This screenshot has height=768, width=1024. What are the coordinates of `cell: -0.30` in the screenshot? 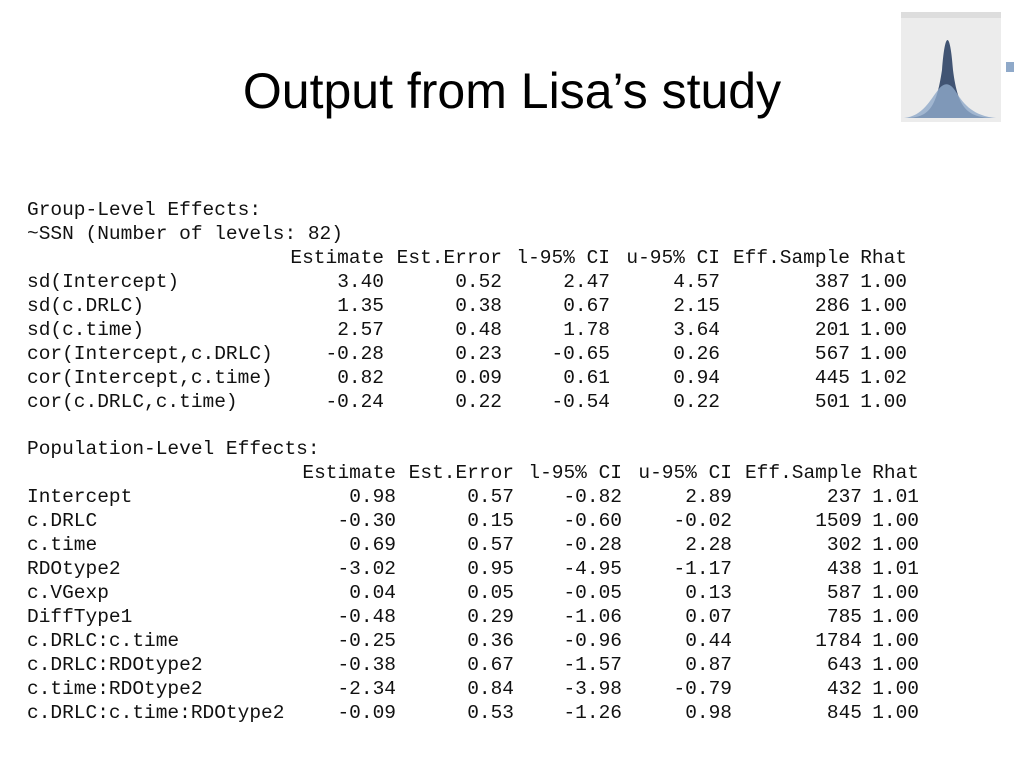 It's located at (366, 521).